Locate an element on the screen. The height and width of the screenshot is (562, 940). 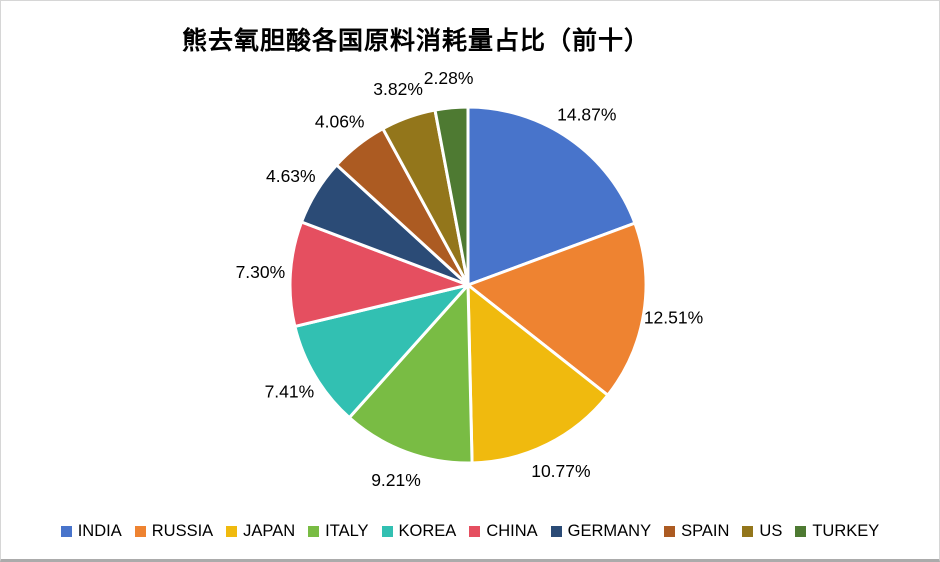
slice-label-turkey: 2.28% is located at coordinates (449, 78).